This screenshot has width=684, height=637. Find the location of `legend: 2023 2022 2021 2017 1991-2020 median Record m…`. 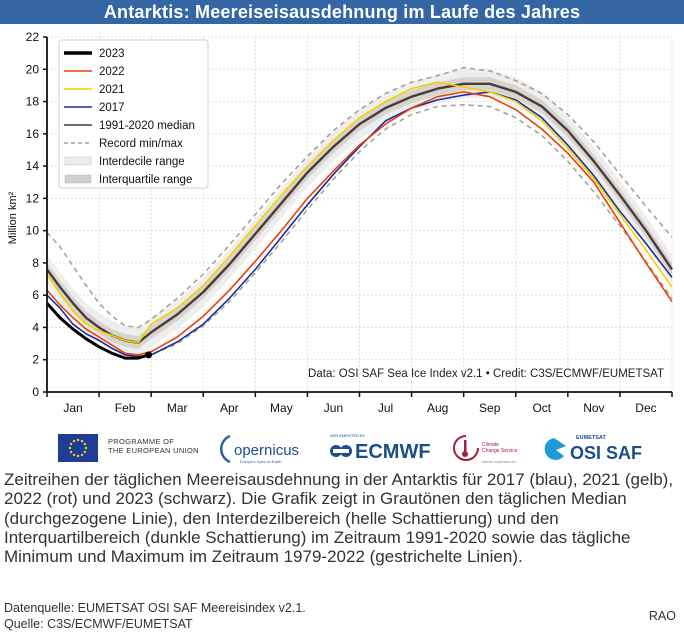

legend: 2023 2022 2021 2017 1991-2020 median Record m… is located at coordinates (133, 114).